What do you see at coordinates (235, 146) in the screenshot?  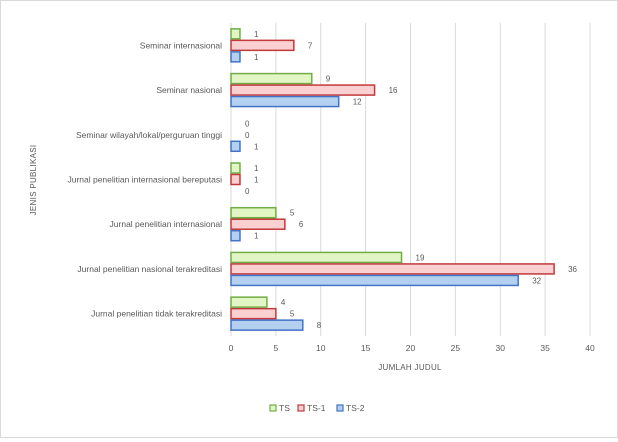 I see `bar-ts-2-seminar-wilayah-lokal-perguruan-tinggi` at bounding box center [235, 146].